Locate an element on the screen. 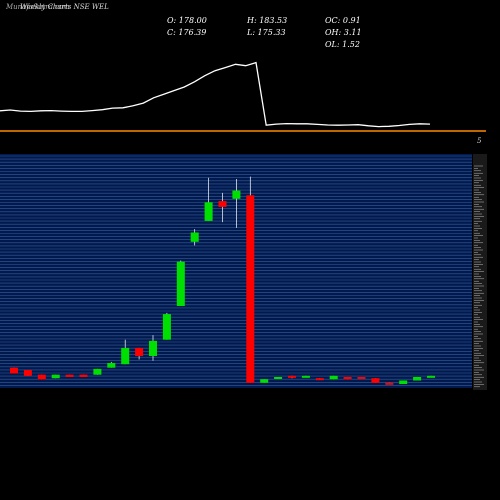 The height and width of the screenshot is (500, 500). stat-ol: OL: 1.52 is located at coordinates (342, 44).